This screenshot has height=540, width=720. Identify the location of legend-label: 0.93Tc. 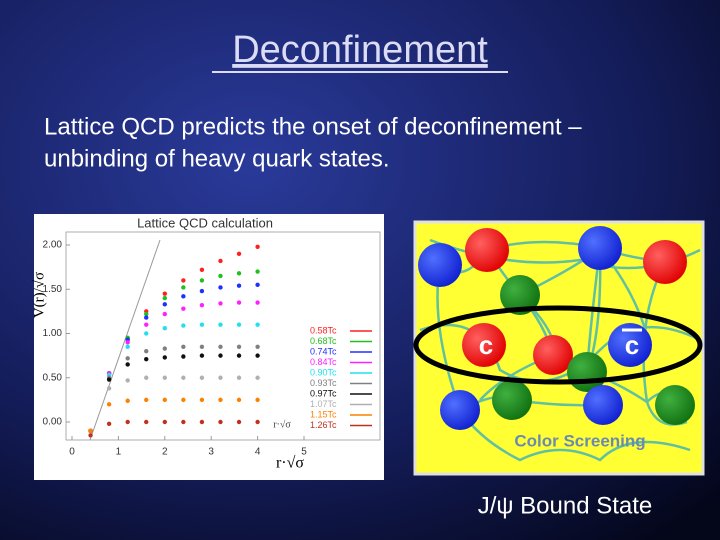
(323, 383).